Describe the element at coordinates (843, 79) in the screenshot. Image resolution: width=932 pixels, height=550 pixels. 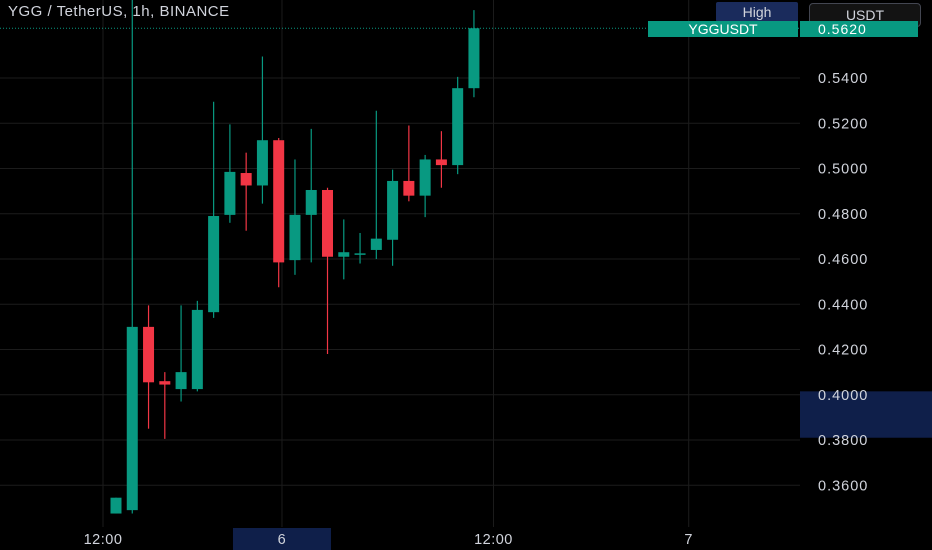
I see `price-tick-label: 0.5400` at that location.